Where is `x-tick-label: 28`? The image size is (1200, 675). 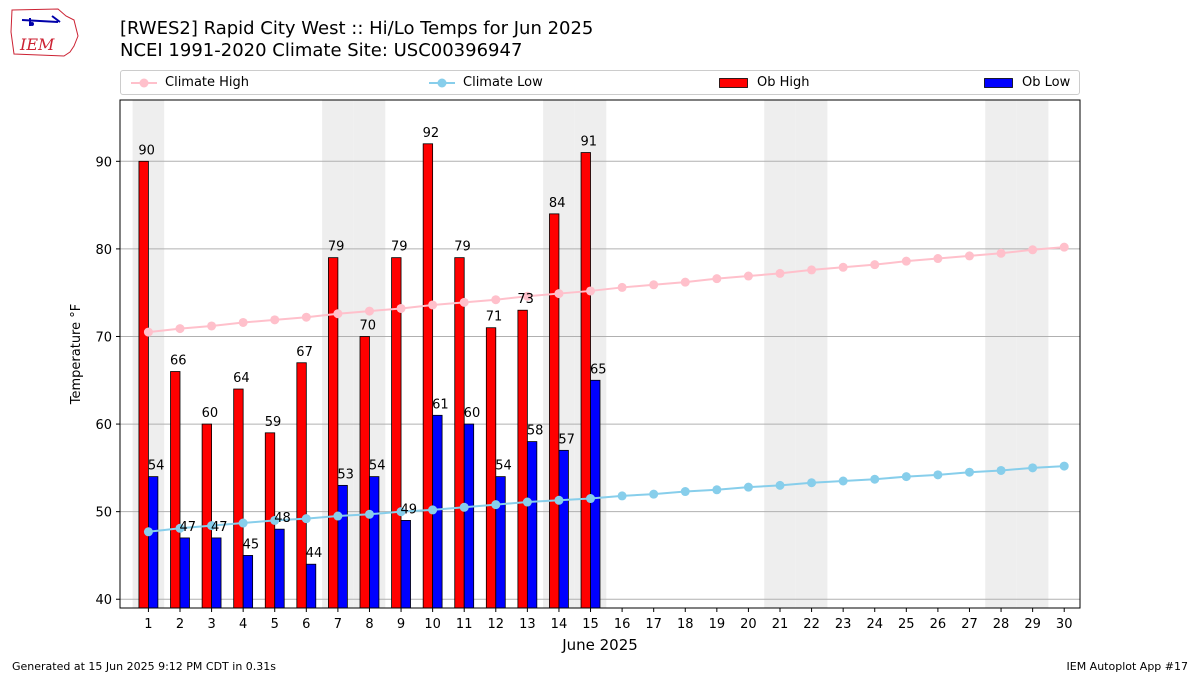 x-tick-label: 28 is located at coordinates (1001, 624).